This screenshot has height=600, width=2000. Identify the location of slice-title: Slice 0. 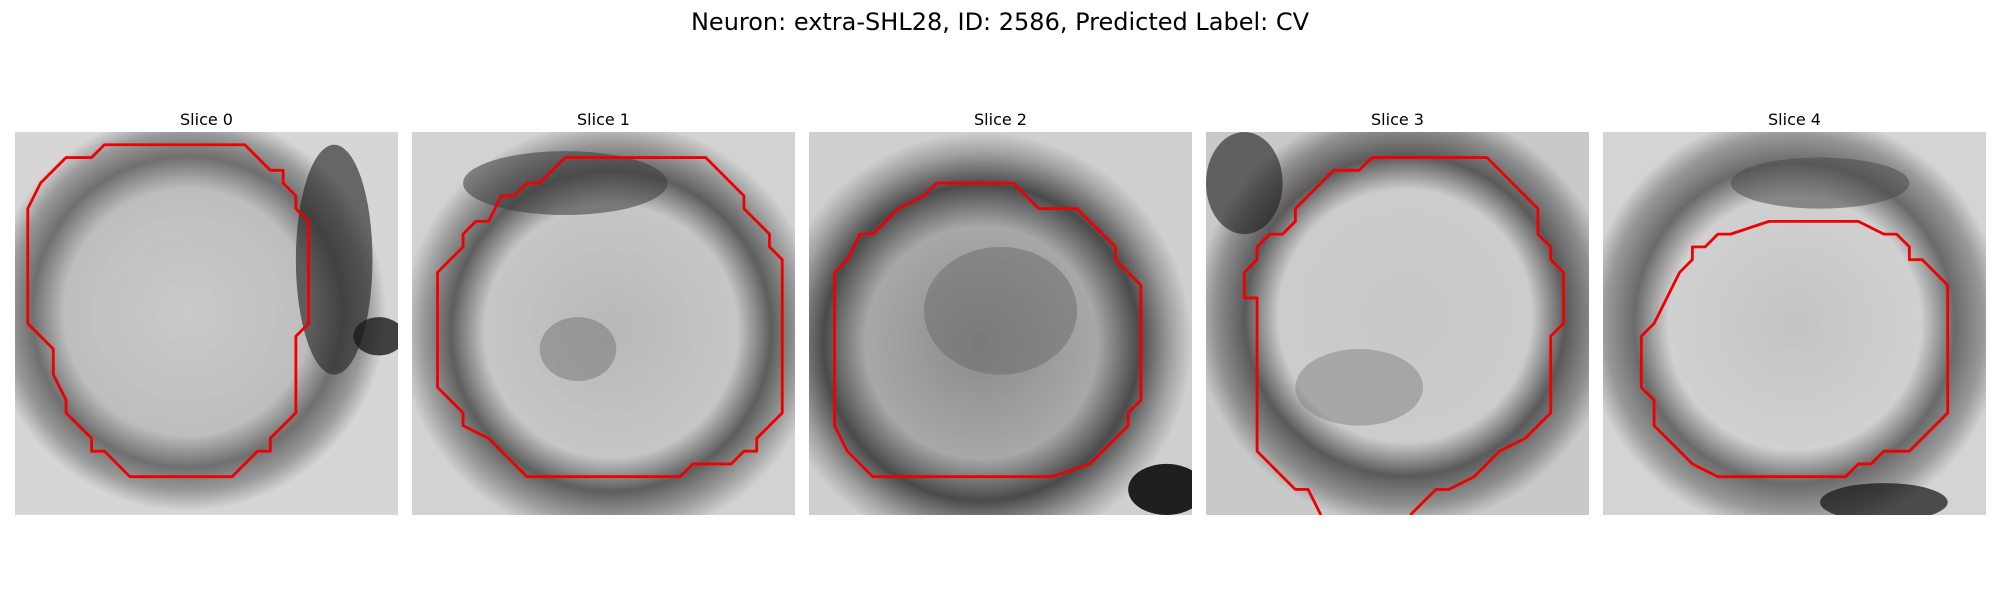
(206, 119).